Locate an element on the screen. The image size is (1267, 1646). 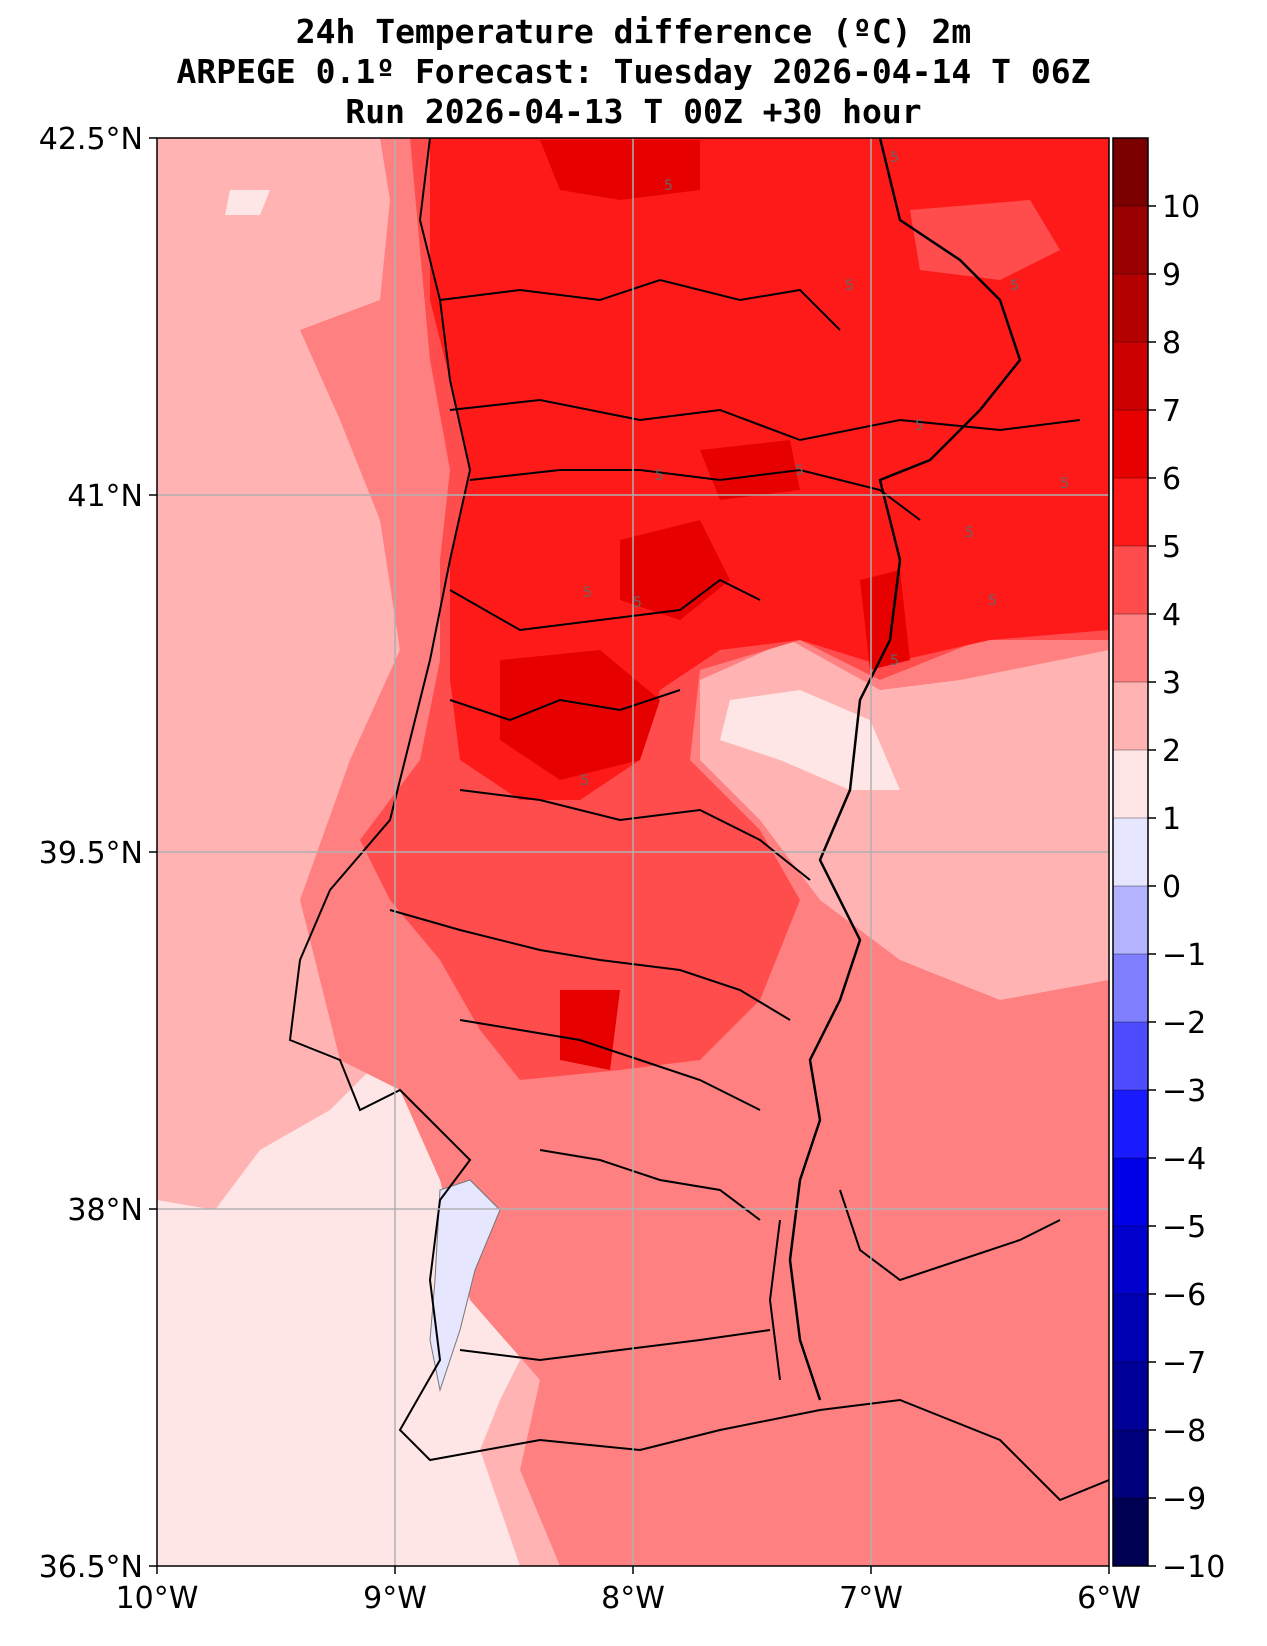
colorbar-label: 4 is located at coordinates (1171, 615).